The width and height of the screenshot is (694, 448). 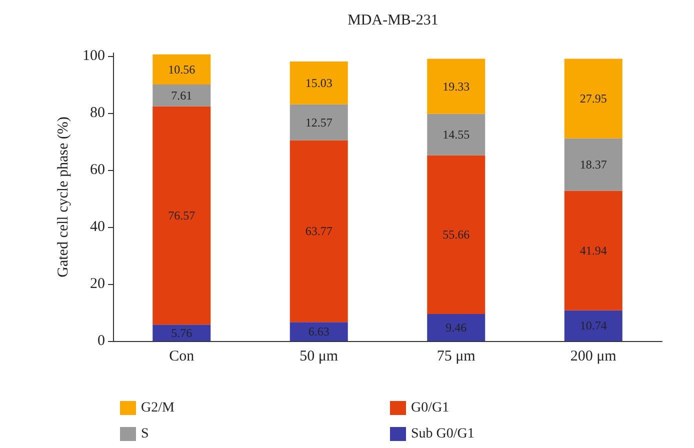 I want to click on data-label: 9.46, so click(x=456, y=327).